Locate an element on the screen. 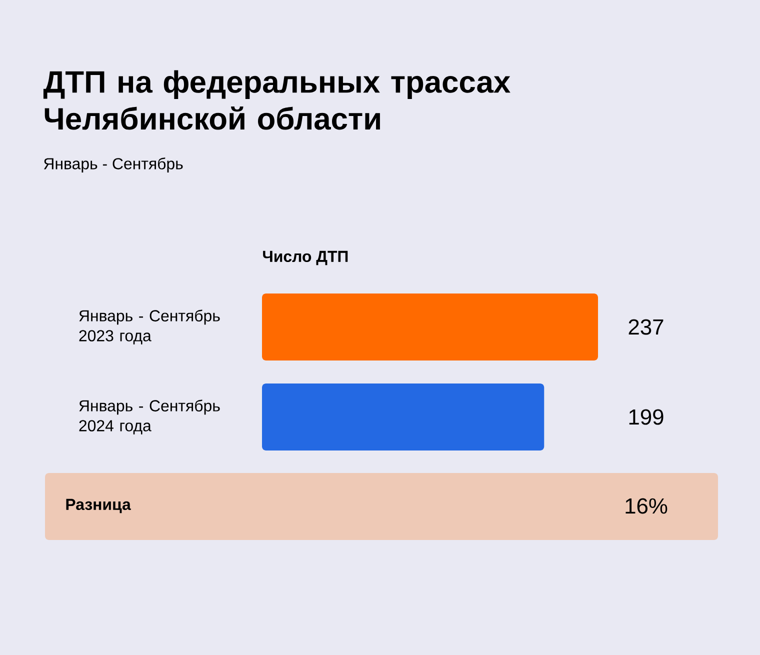  data-label: 237 is located at coordinates (646, 327).